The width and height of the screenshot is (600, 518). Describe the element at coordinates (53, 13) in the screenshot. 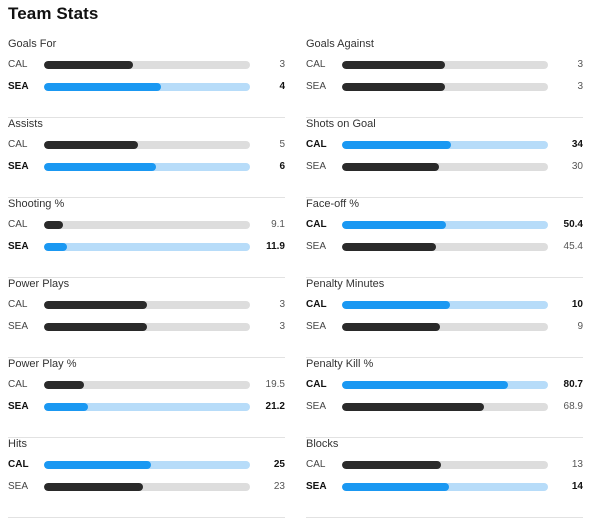

I see `page-title: Team Stats` at that location.